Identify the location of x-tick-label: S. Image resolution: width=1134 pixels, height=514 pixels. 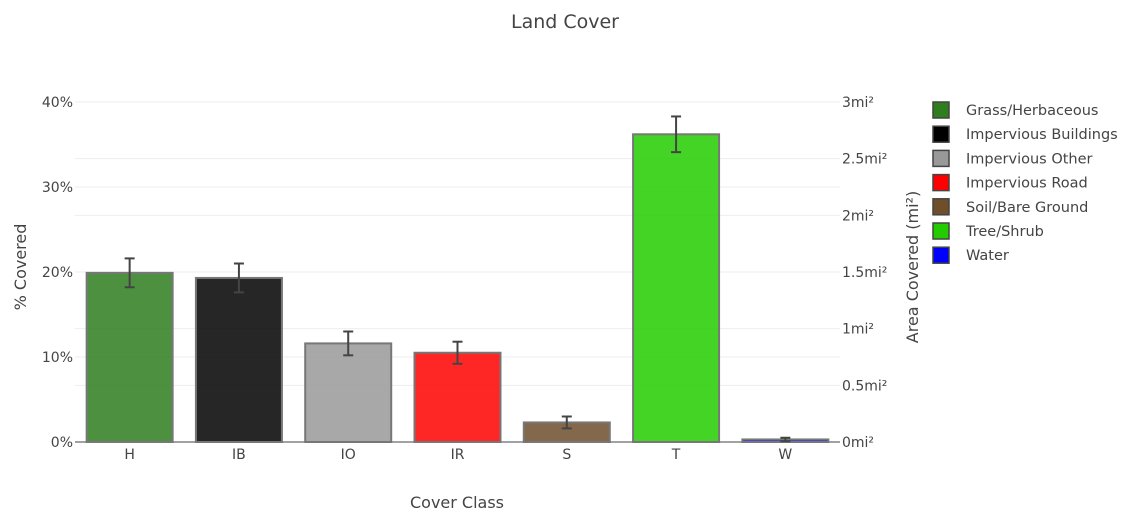
(566, 455).